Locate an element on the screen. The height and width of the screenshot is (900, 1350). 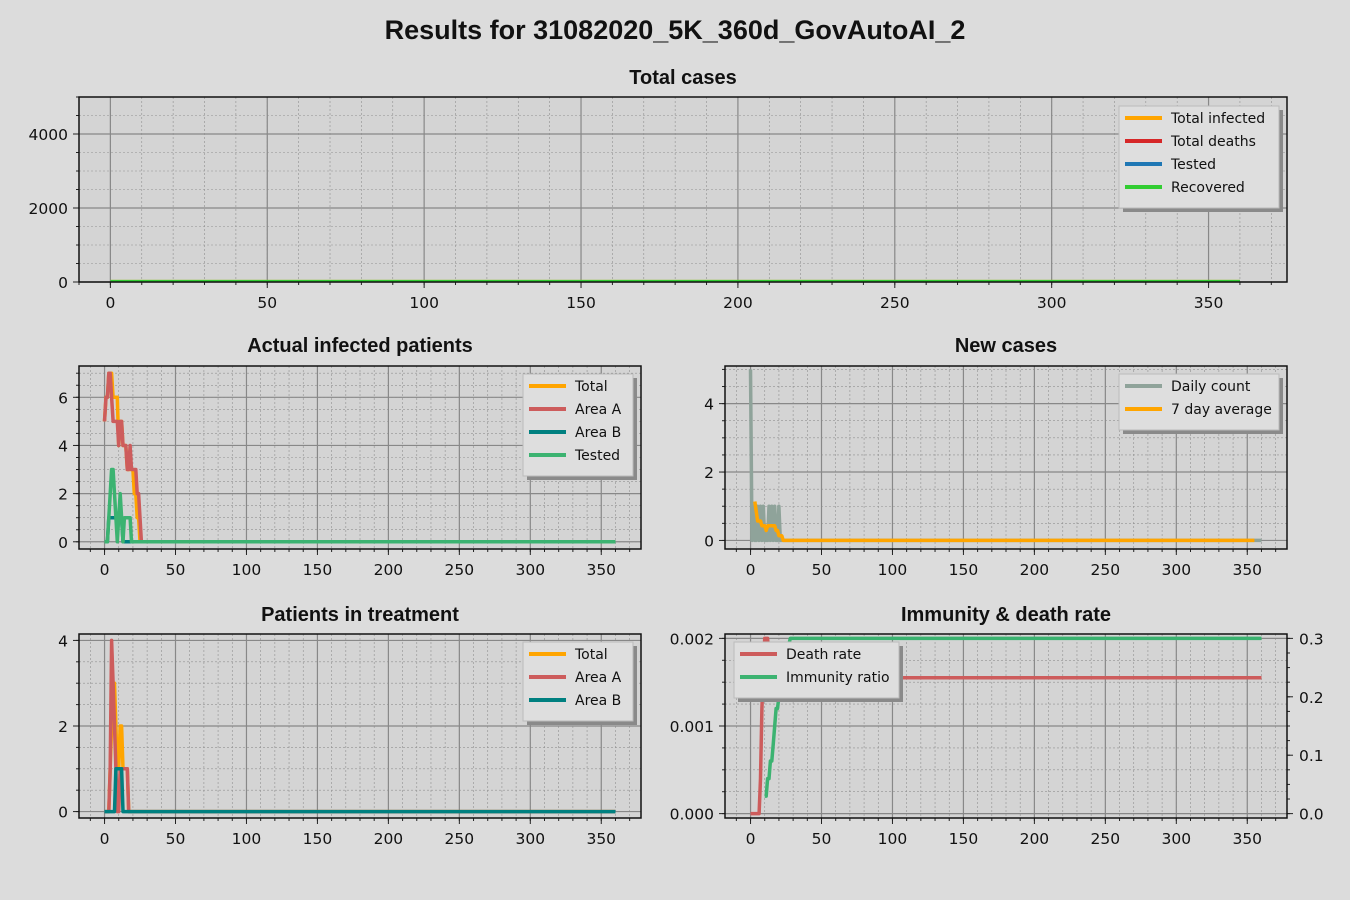
y-tick-label: 0.001 is located at coordinates (692, 727).